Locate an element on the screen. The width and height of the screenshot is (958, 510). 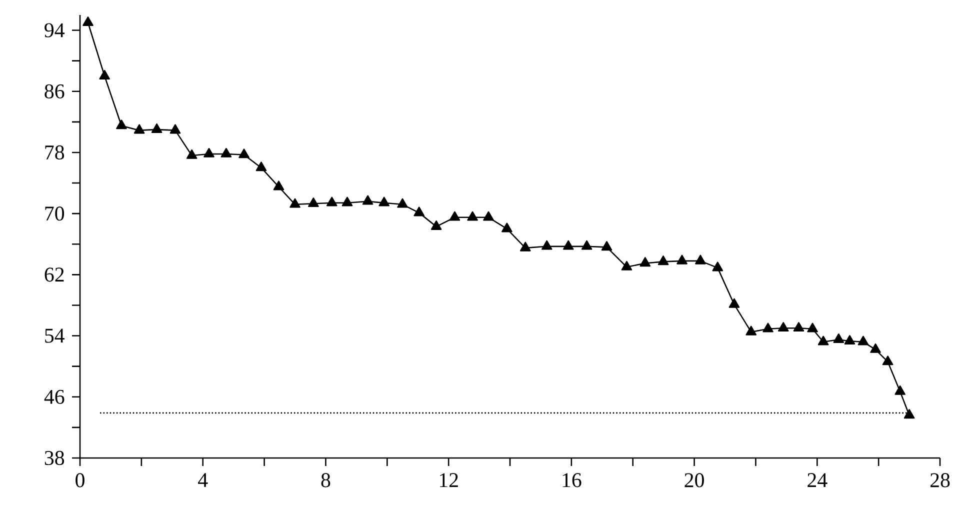
x-tick-label: 4 is located at coordinates (203, 480).